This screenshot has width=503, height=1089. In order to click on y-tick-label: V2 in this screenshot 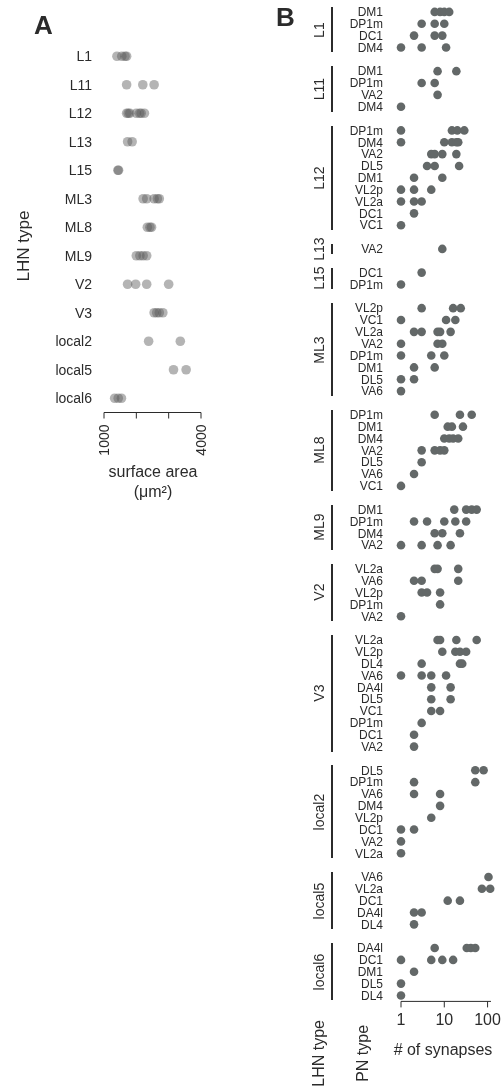, I will do `click(83, 284)`.